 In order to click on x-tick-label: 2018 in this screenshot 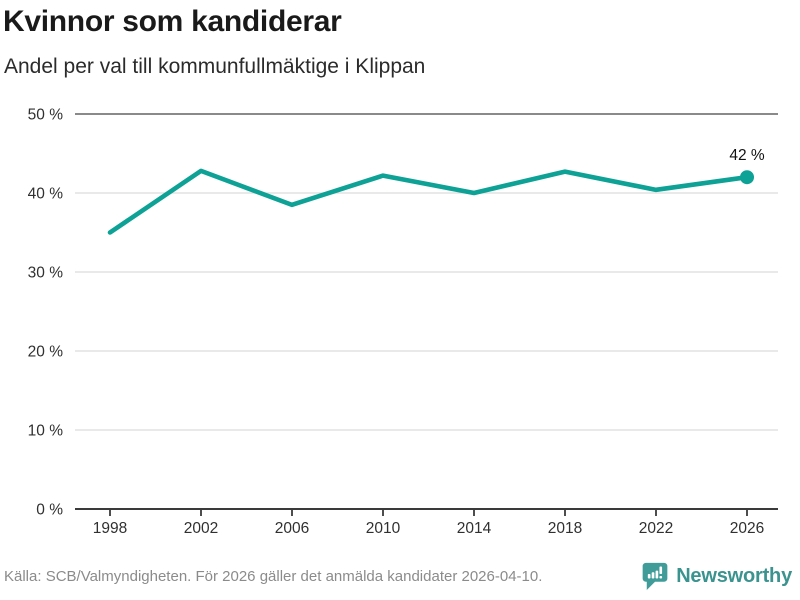, I will do `click(565, 528)`.